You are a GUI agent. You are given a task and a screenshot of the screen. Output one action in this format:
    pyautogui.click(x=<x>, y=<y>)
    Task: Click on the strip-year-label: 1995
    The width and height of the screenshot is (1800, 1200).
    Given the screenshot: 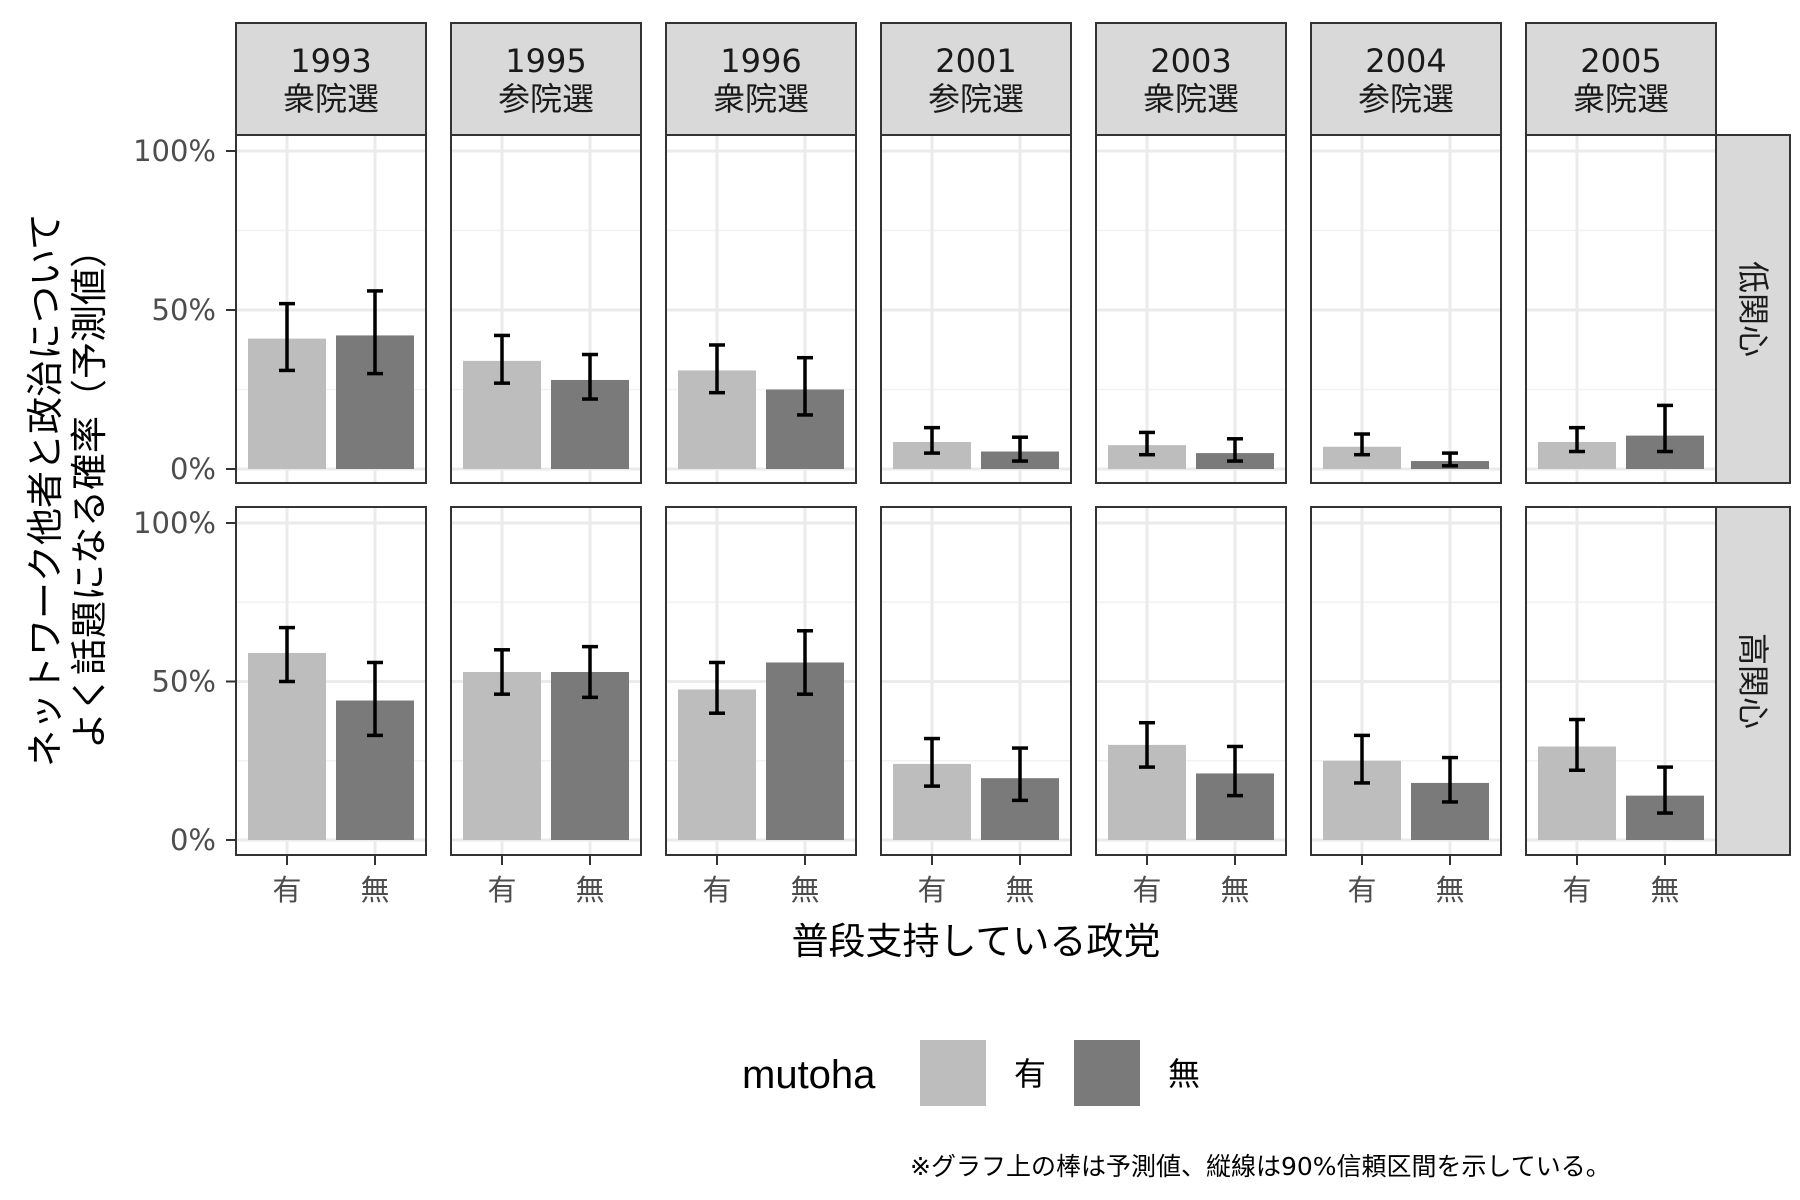 What is the action you would take?
    pyautogui.click(x=545, y=61)
    